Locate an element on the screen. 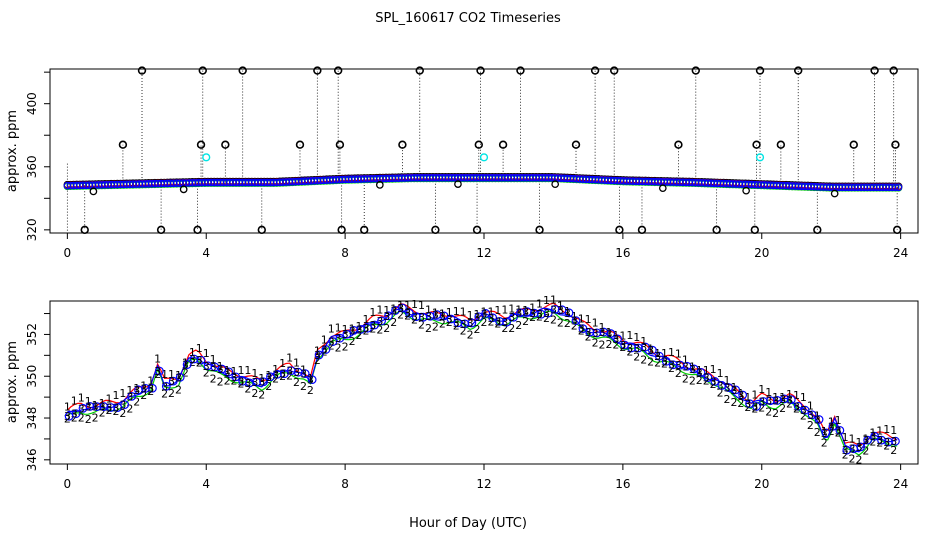 The height and width of the screenshot is (540, 936). spike-point-mid is located at coordinates (853, 144).